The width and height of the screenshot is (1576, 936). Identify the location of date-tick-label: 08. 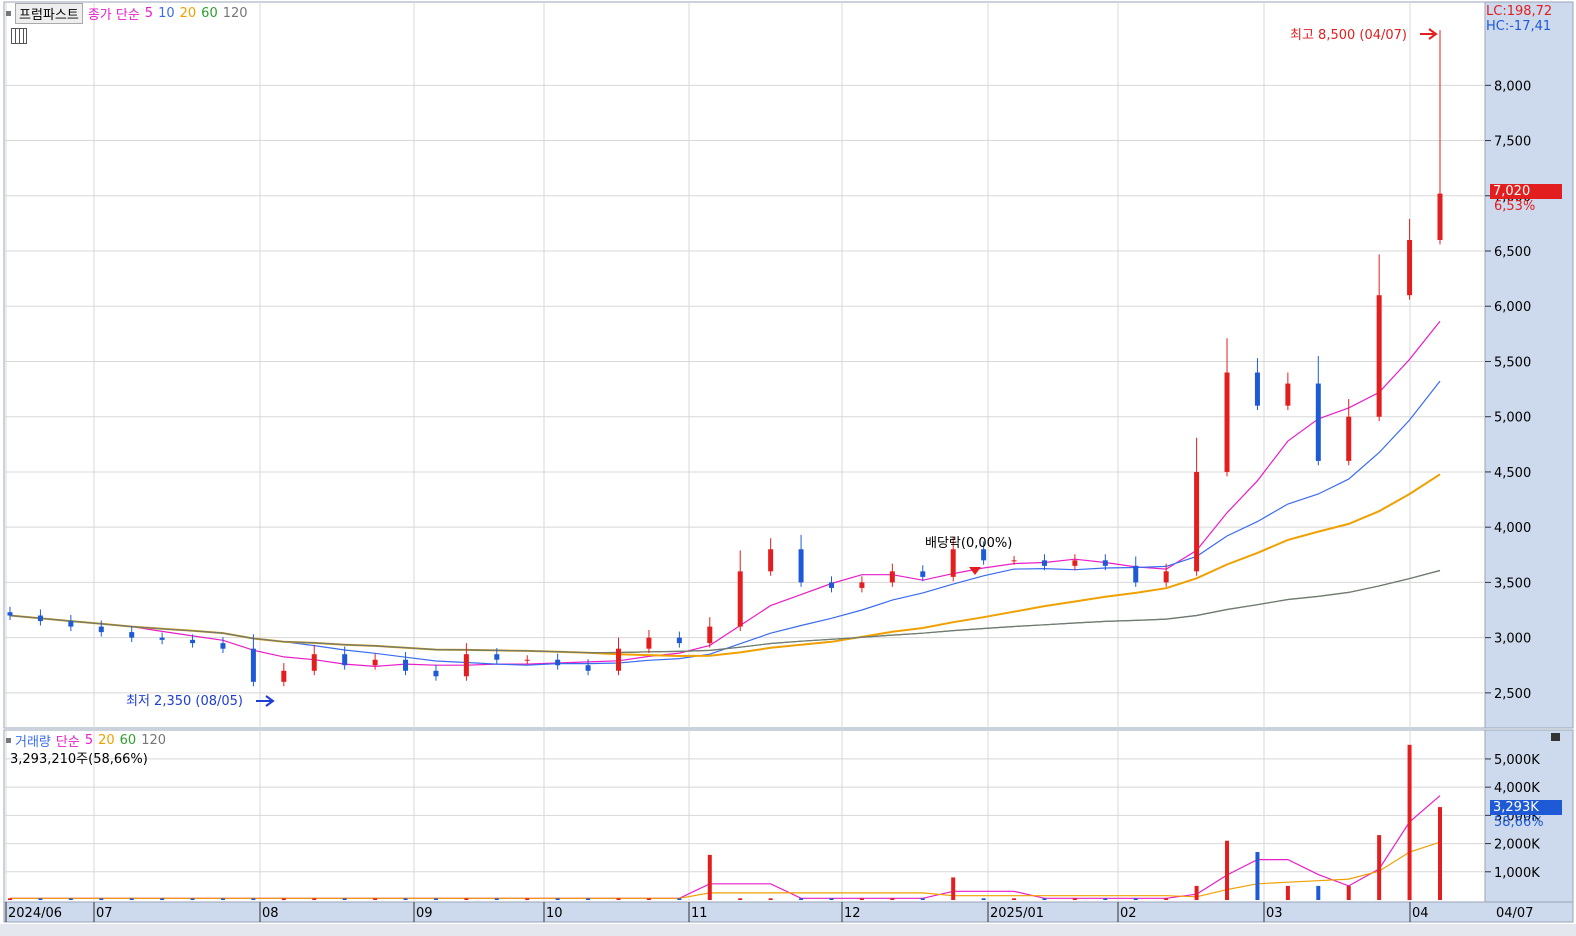
(270, 913).